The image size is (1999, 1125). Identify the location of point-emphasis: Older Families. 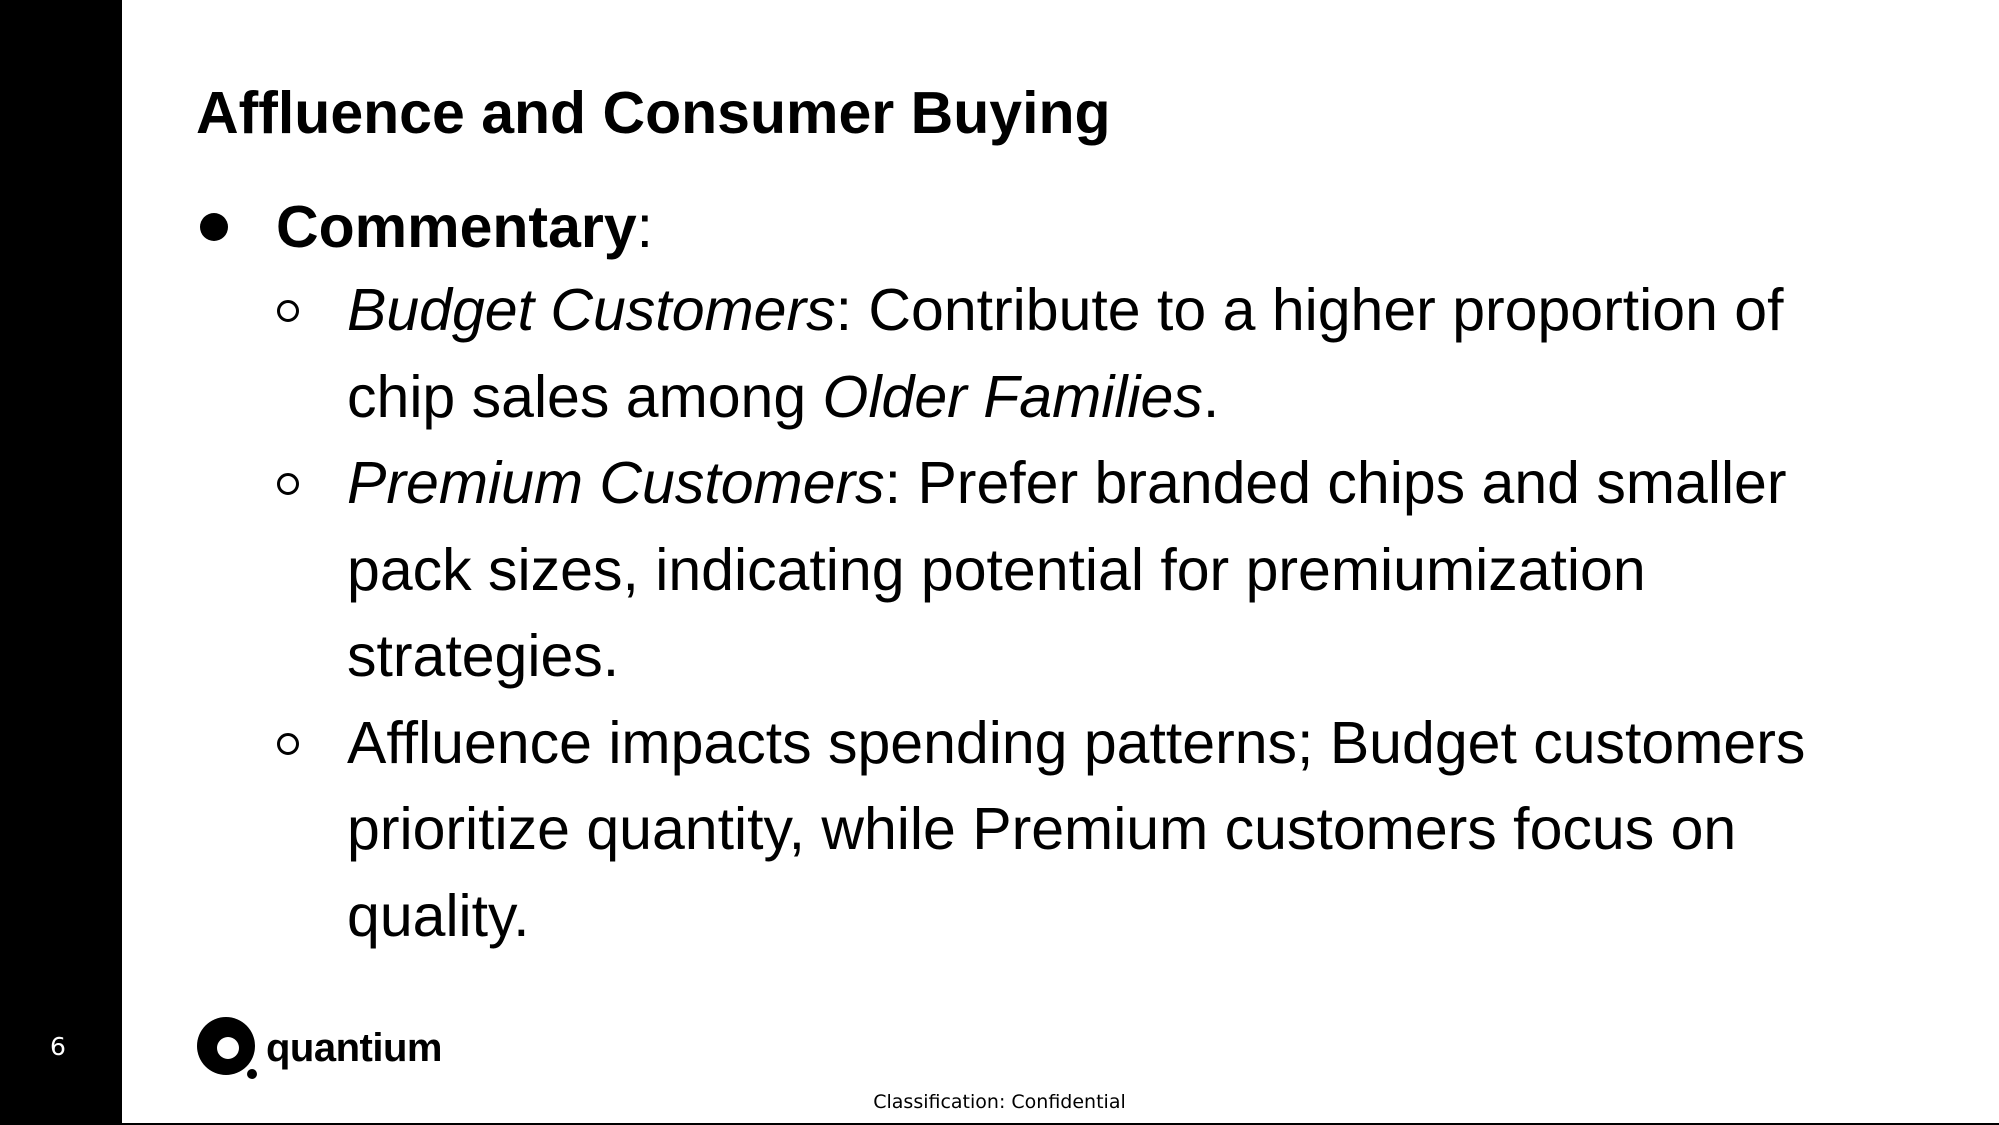
(1012, 396).